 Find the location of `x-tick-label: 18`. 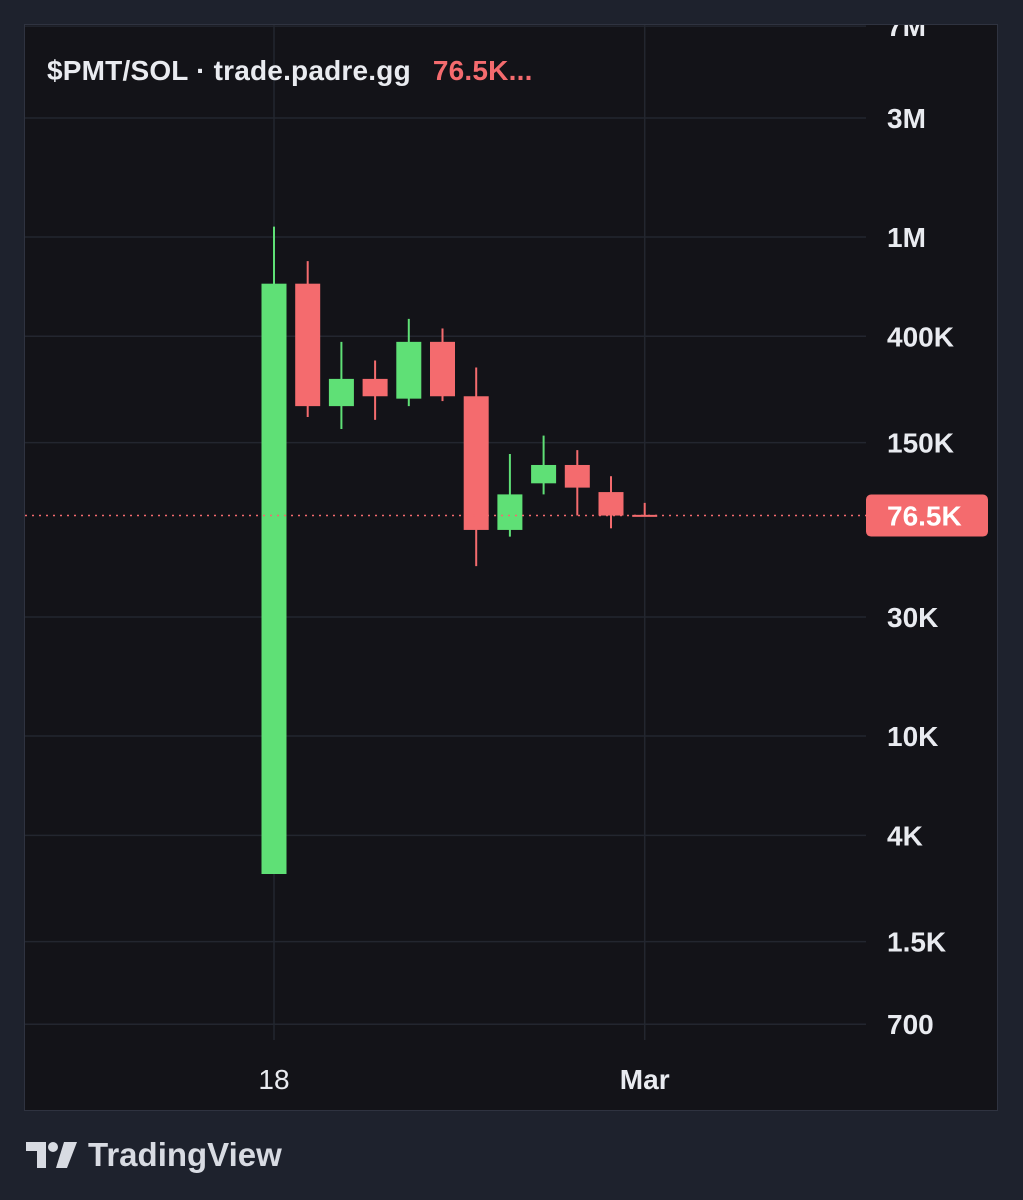

x-tick-label: 18 is located at coordinates (273, 1079).